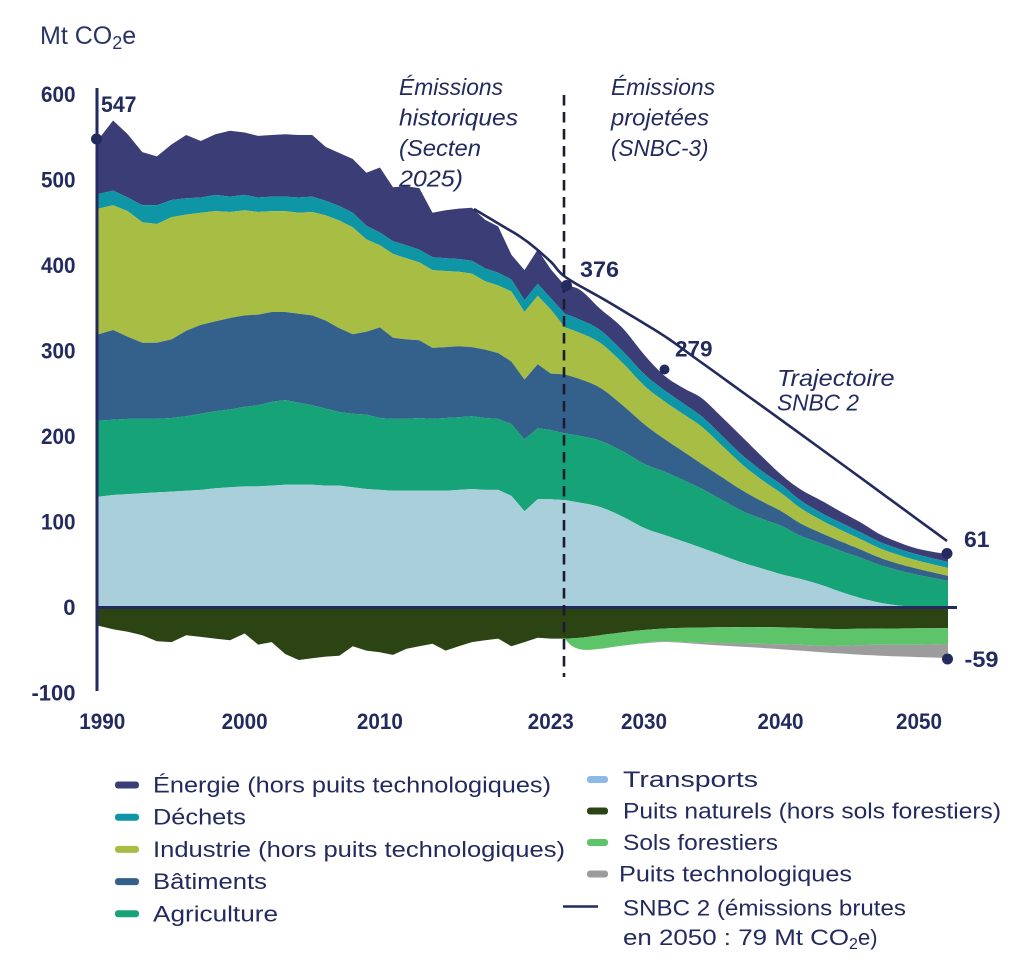 The height and width of the screenshot is (974, 1024). I want to click on svg-text: Puits technologiques, so click(735, 874).